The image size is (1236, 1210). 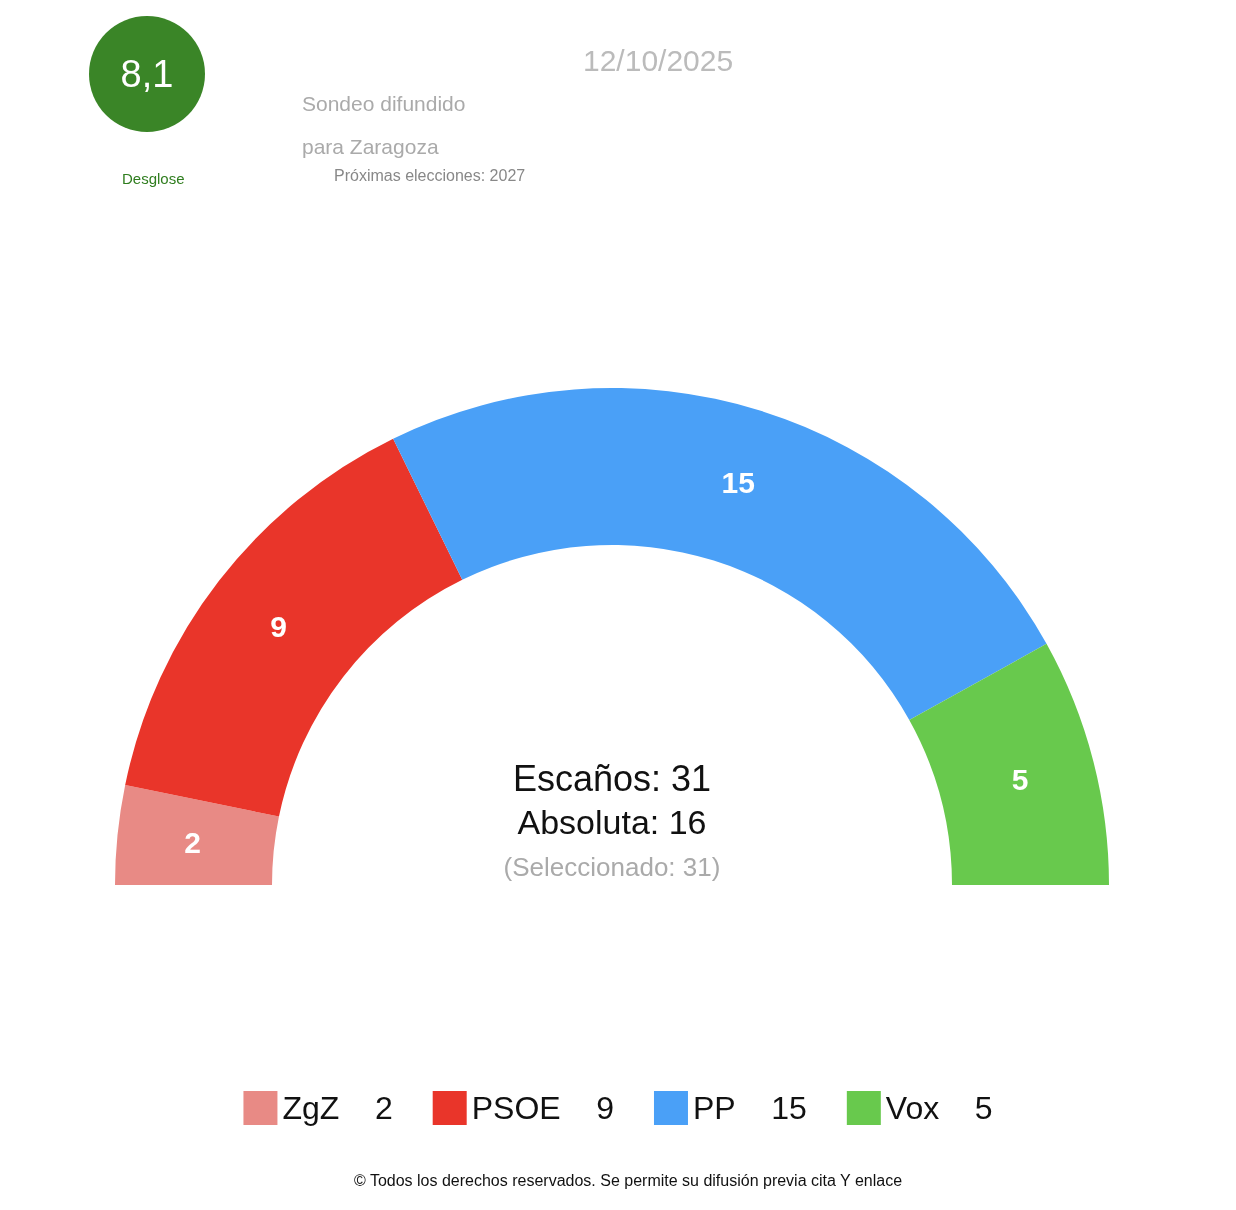 What do you see at coordinates (430, 175) in the screenshot?
I see `text: Próximas elecciones: 2027` at bounding box center [430, 175].